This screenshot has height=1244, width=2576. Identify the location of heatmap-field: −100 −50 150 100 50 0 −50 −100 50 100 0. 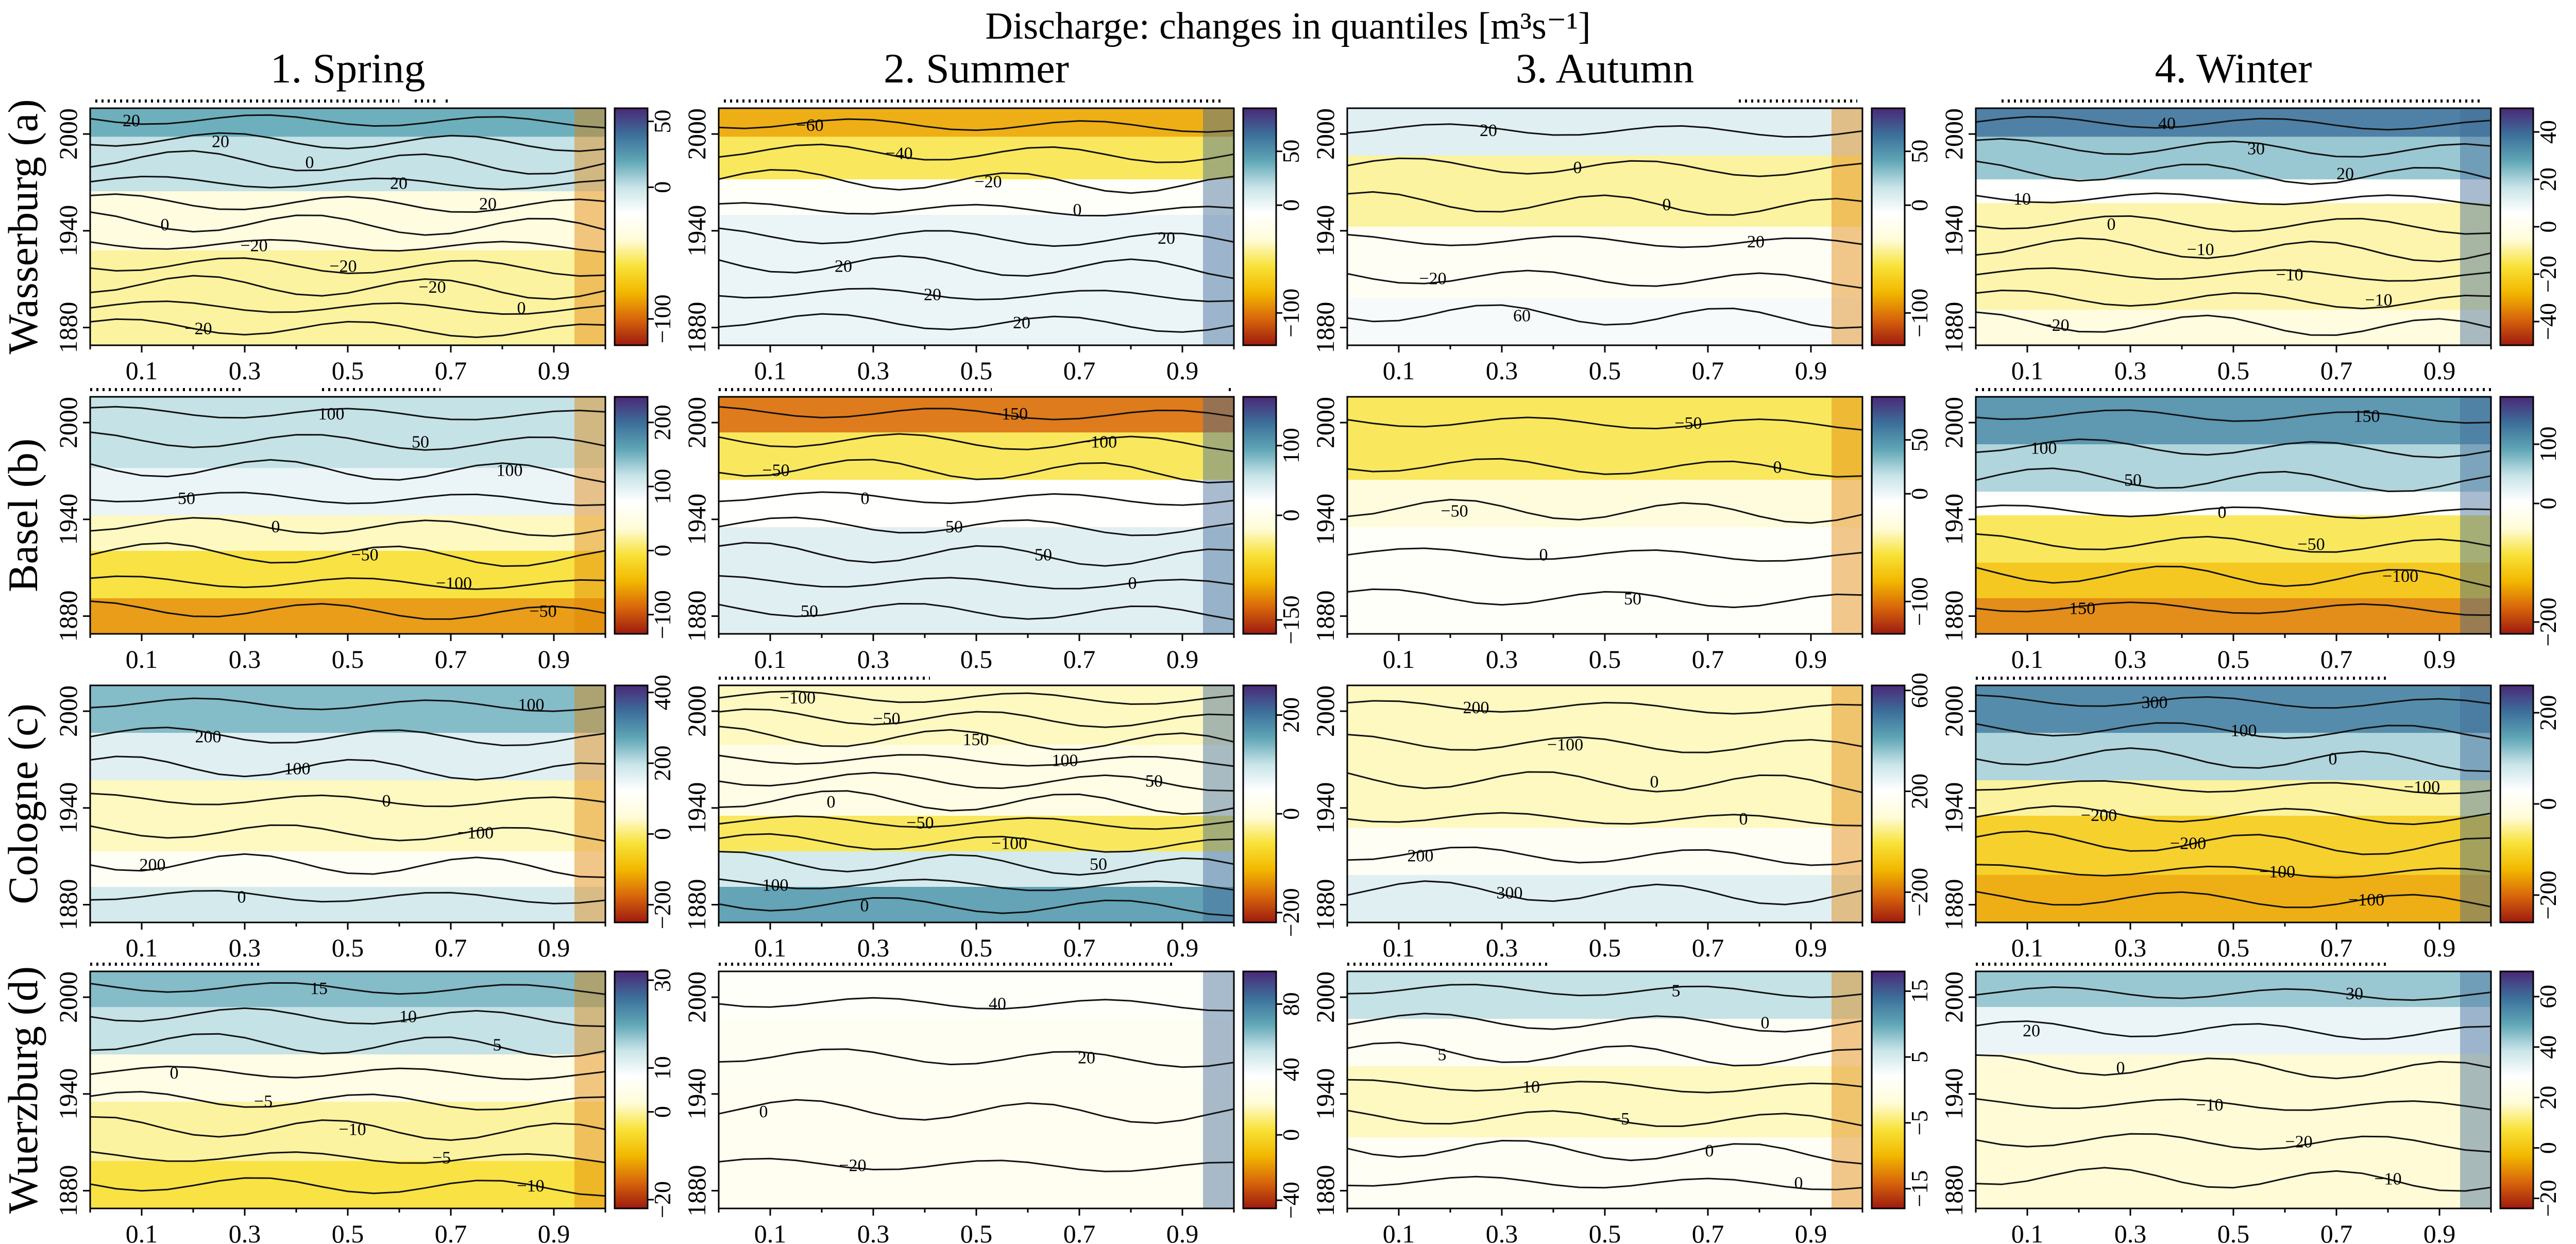
(976, 804).